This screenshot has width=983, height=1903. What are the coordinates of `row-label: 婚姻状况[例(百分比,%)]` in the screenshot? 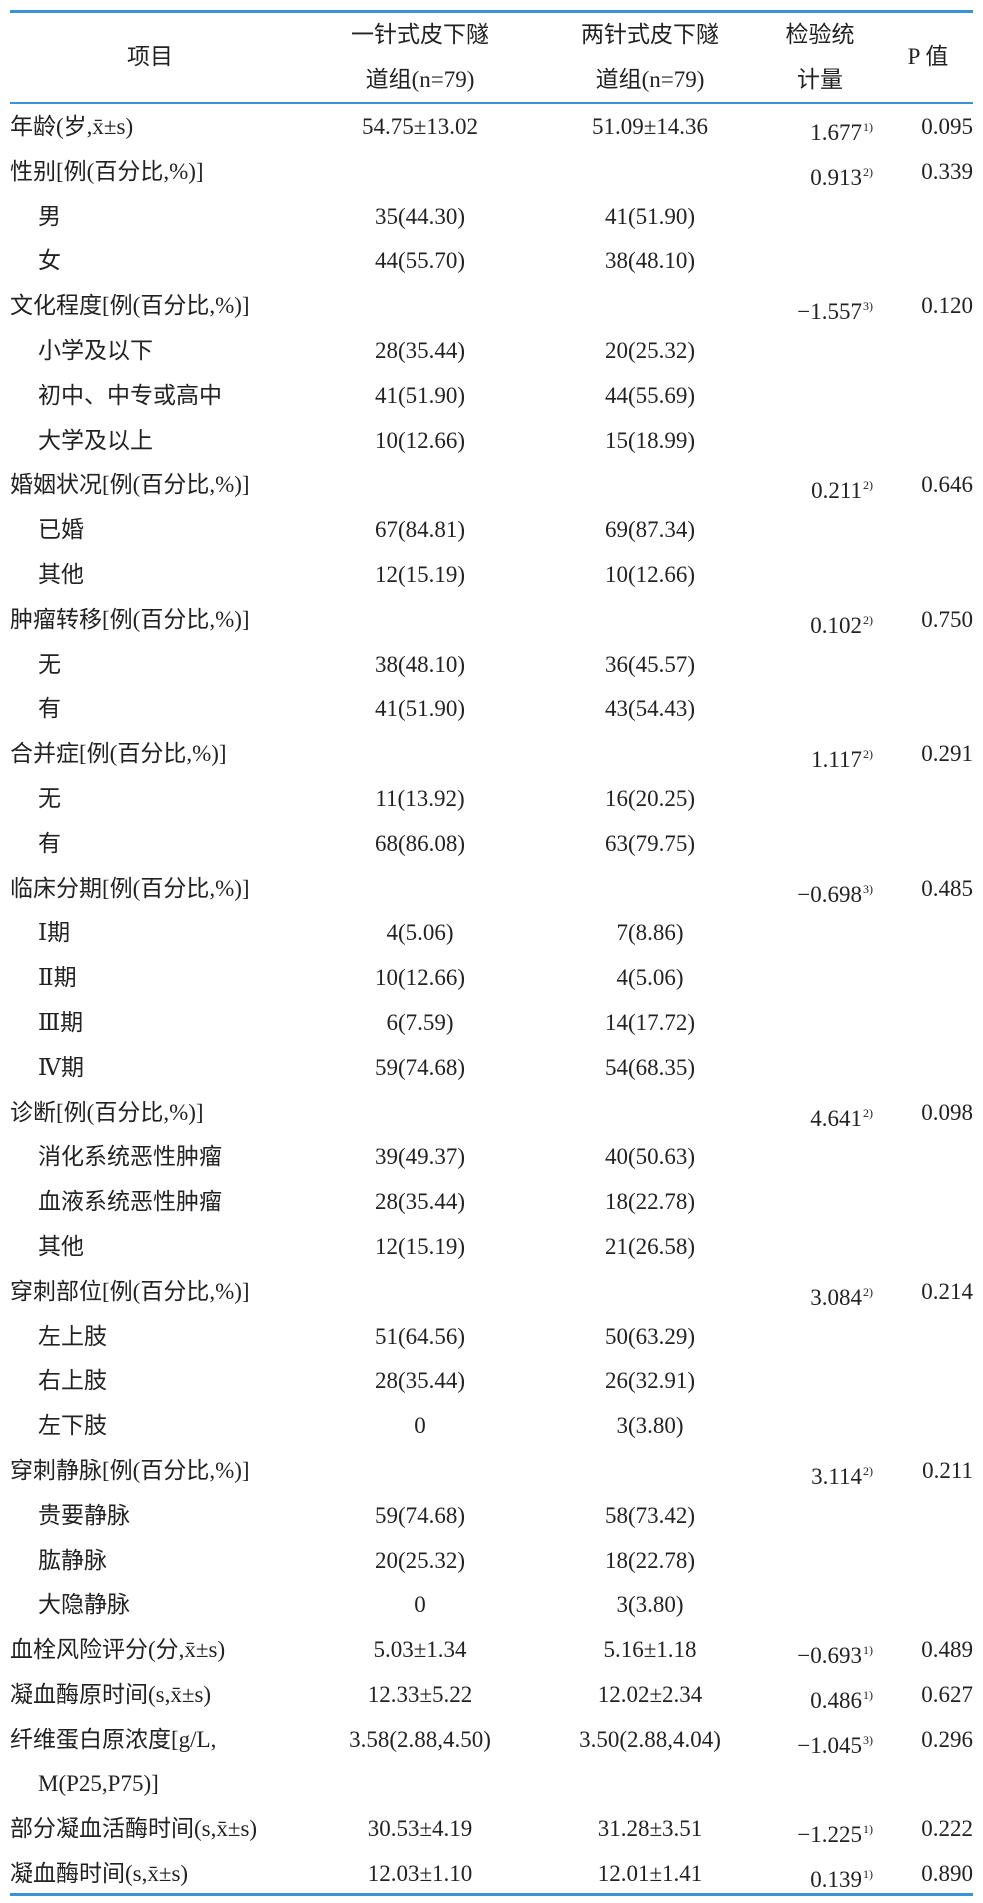 It's located at (130, 485).